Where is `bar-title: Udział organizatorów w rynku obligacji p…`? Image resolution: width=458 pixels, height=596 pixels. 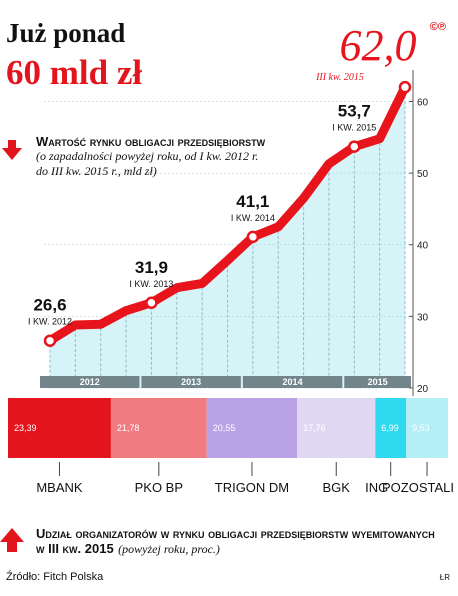
bar-title: Udział organizatorów w rynku obligacji p… is located at coordinates (235, 541).